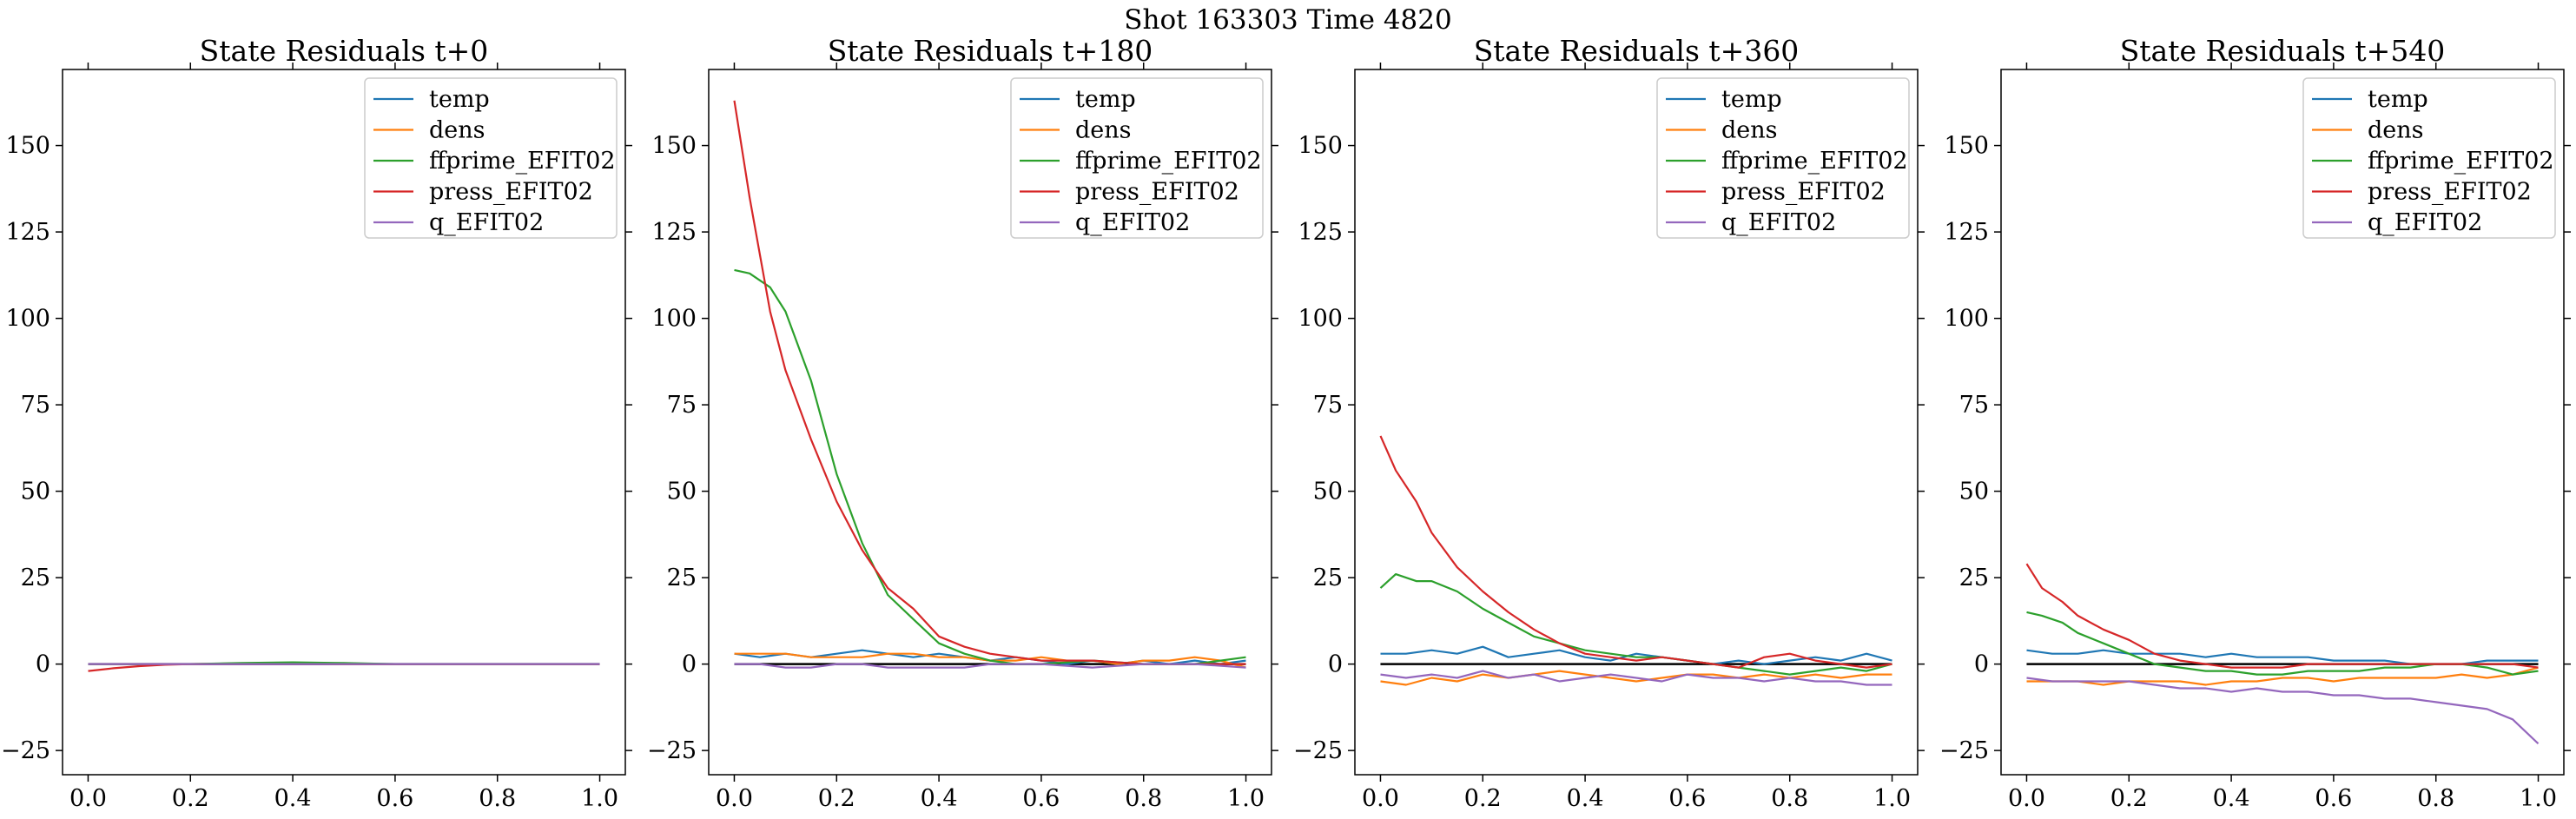 This screenshot has width=2576, height=819. Describe the element at coordinates (345, 51) in the screenshot. I see `subplot-title: State Residuals t+0` at that location.